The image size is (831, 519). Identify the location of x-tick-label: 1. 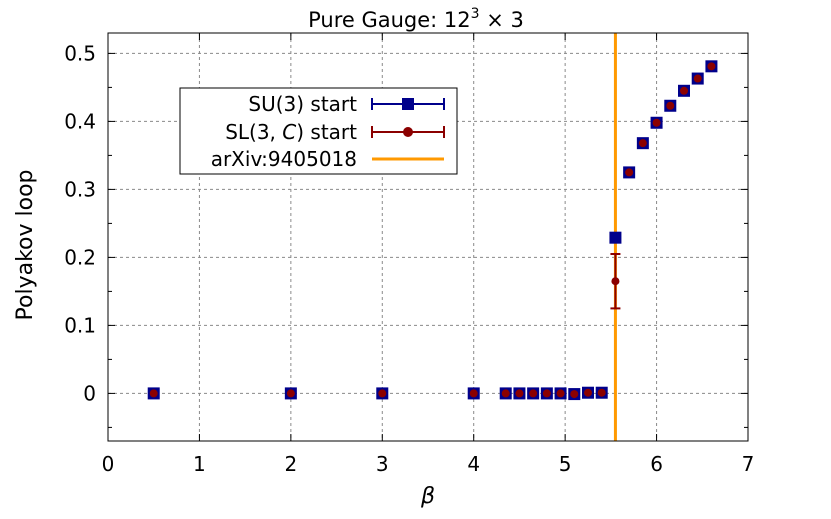
(199, 464).